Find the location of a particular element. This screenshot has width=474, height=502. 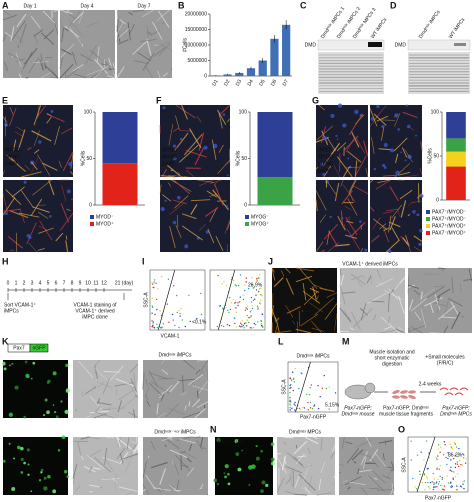

plot-frame is located at coordinates (237, 300).